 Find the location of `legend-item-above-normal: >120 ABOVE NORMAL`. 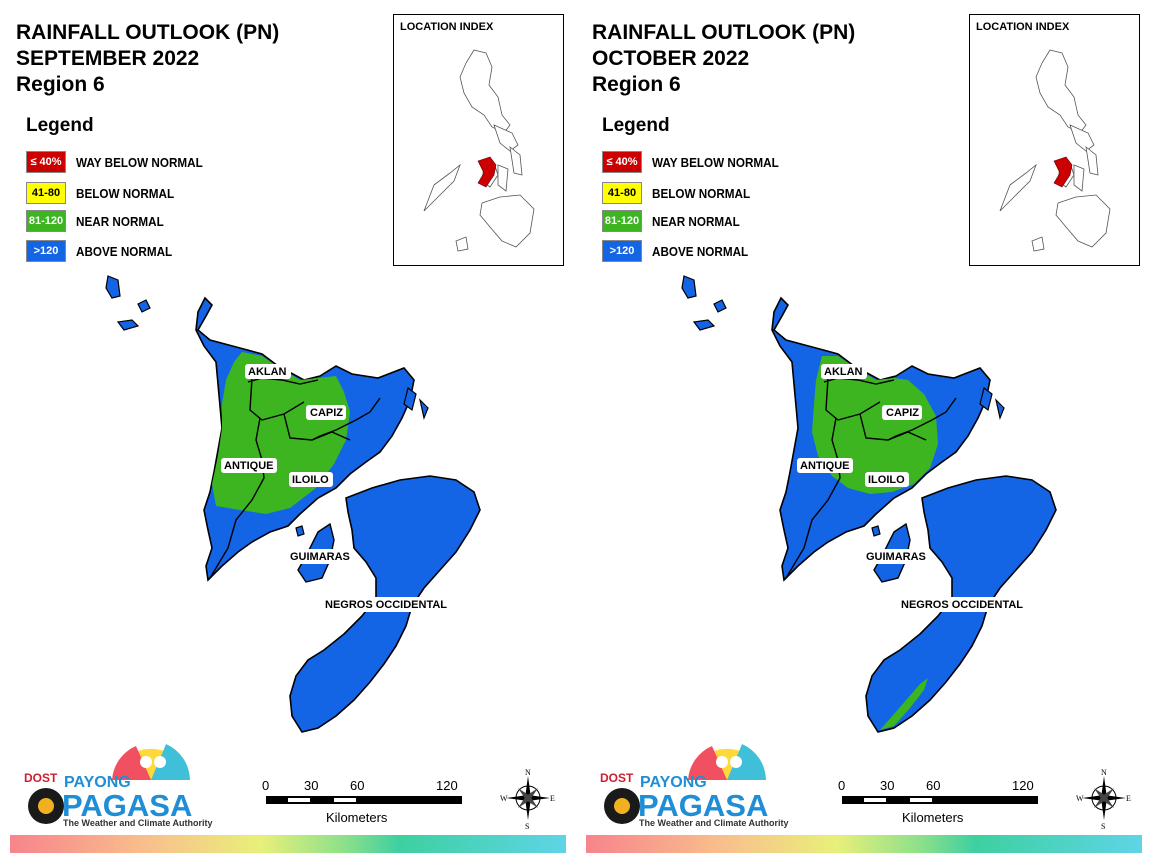

legend-item-above-normal: >120 ABOVE NORMAL is located at coordinates (104, 251).